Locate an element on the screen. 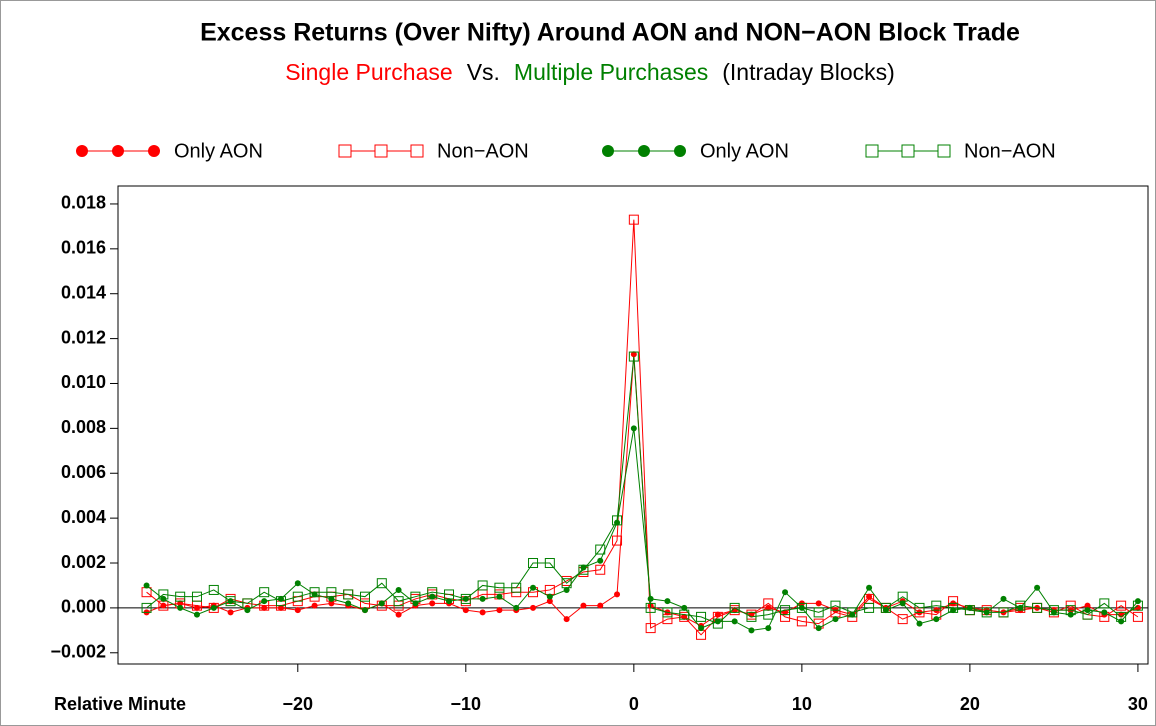 Image resolution: width=1156 pixels, height=726 pixels. y-tick-label: 0.000 is located at coordinates (83, 607).